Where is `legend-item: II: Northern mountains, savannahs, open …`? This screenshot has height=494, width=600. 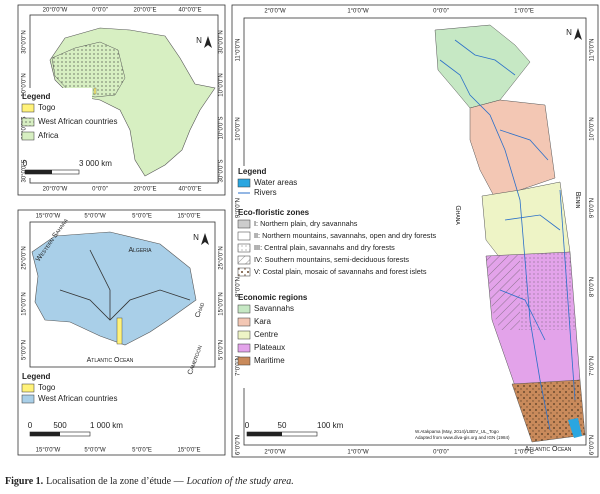 legend-item: II: Northern mountains, savannahs, open … is located at coordinates (345, 235).